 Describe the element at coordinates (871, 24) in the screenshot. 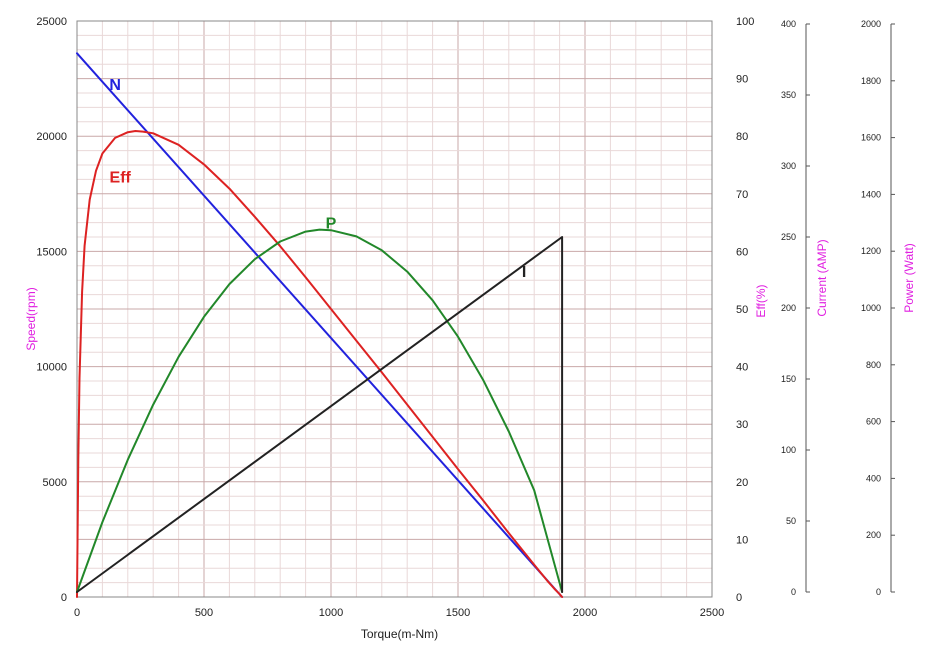

I see `power-tick-label: 2000` at that location.